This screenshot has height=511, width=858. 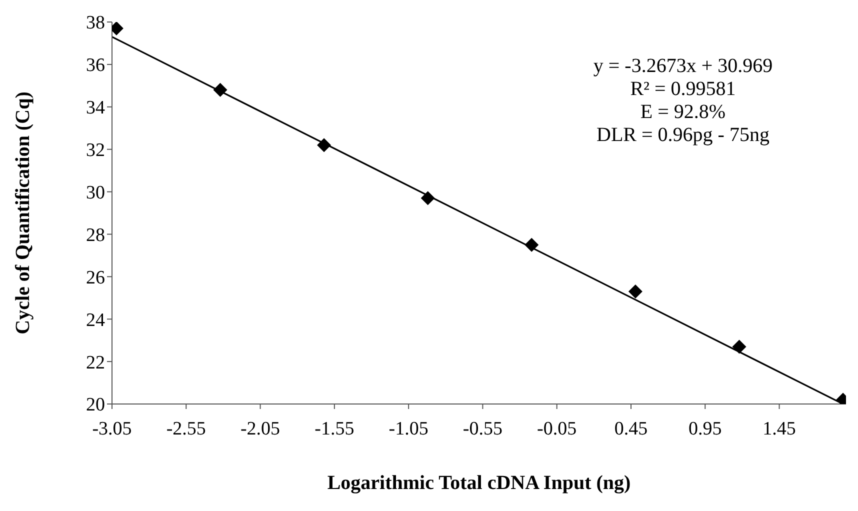 What do you see at coordinates (683, 135) in the screenshot?
I see `annotation: DLR = 0.96pg - 75ng` at bounding box center [683, 135].